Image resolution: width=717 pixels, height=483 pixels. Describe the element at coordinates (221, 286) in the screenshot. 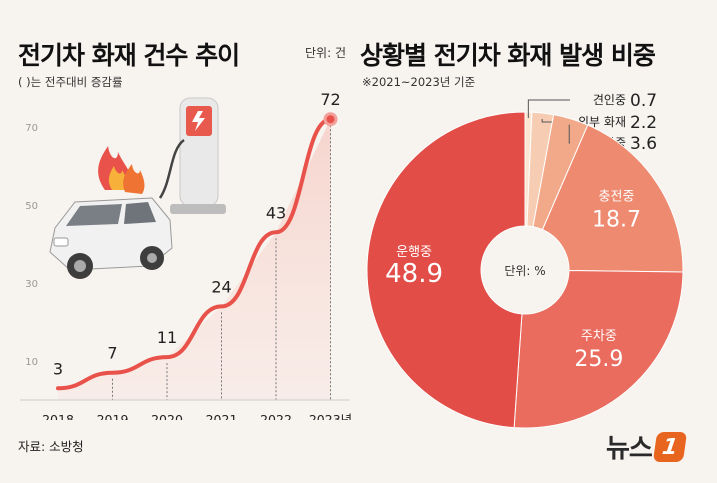

I see `data-label: 24` at that location.